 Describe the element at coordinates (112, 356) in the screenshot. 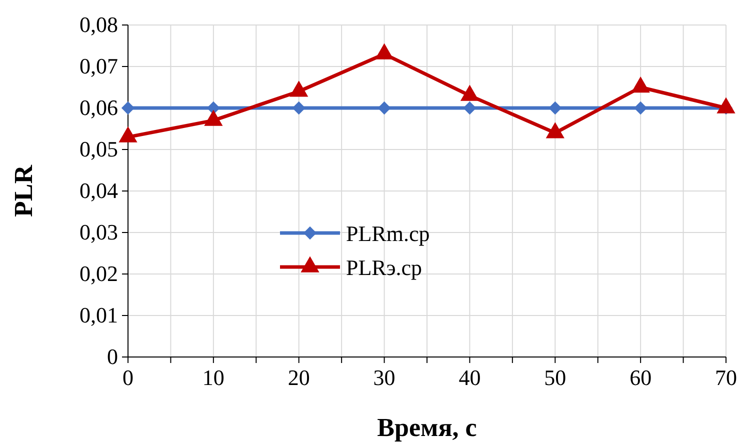

I see `y-tick-label: 0` at that location.